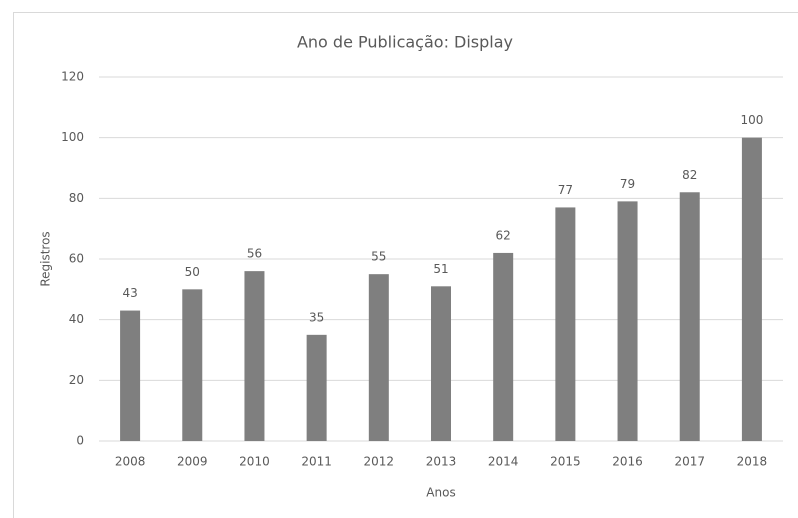  What do you see at coordinates (565, 190) in the screenshot?
I see `data-label: 77` at bounding box center [565, 190].